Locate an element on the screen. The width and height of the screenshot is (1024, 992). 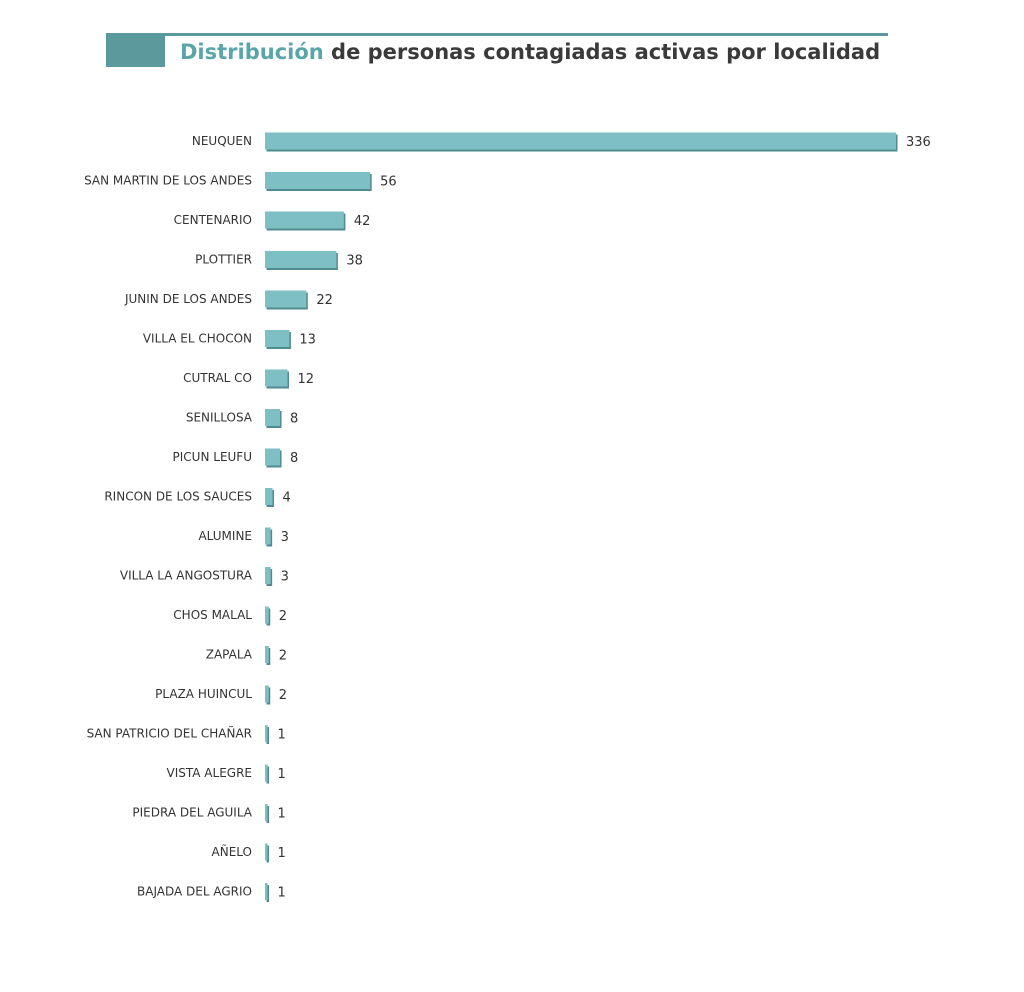
category-label: CENTENARIO is located at coordinates (213, 220).